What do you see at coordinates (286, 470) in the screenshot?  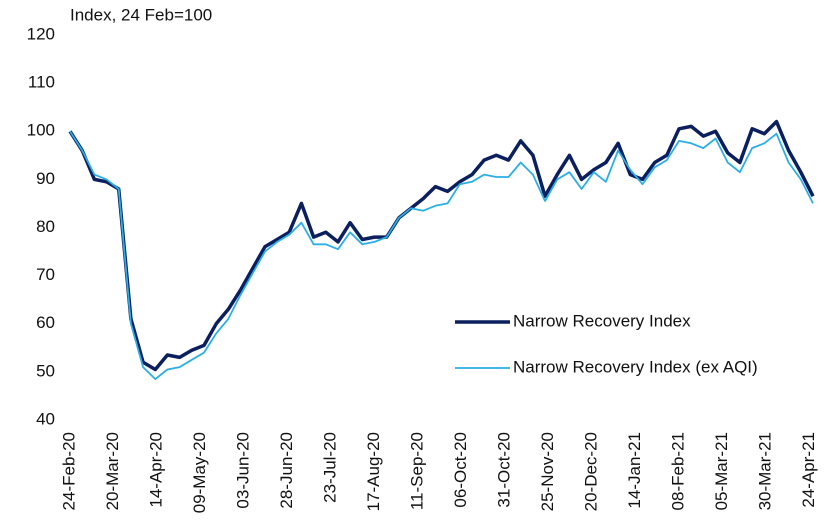 I see `x-tick-label: 28-Jun-20` at bounding box center [286, 470].